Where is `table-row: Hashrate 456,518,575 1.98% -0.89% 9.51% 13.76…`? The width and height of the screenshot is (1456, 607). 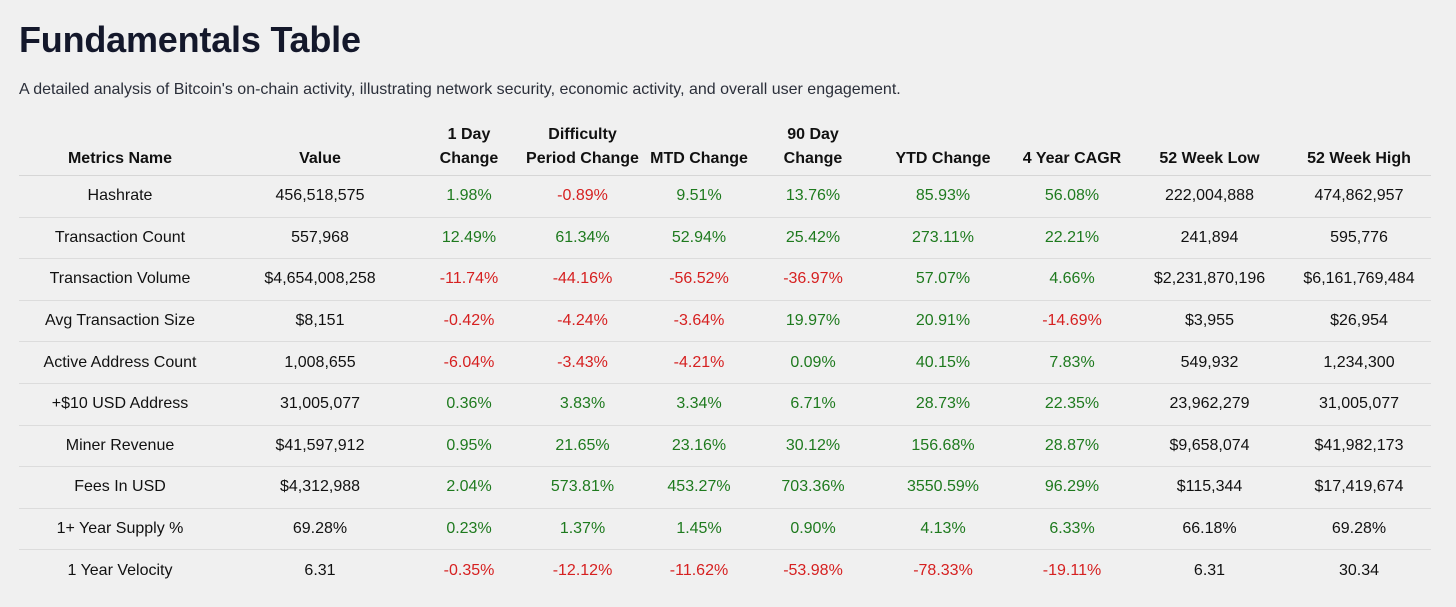
table-row: Hashrate 456,518,575 1.98% -0.89% 9.51% 13.76… is located at coordinates (725, 196).